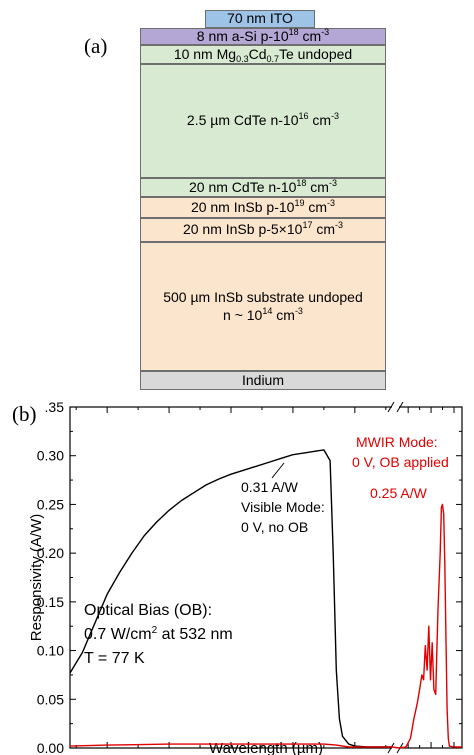 Image resolution: width=474 pixels, height=755 pixels. Describe the element at coordinates (96, 46) in the screenshot. I see `panel-a-label: (a)` at that location.